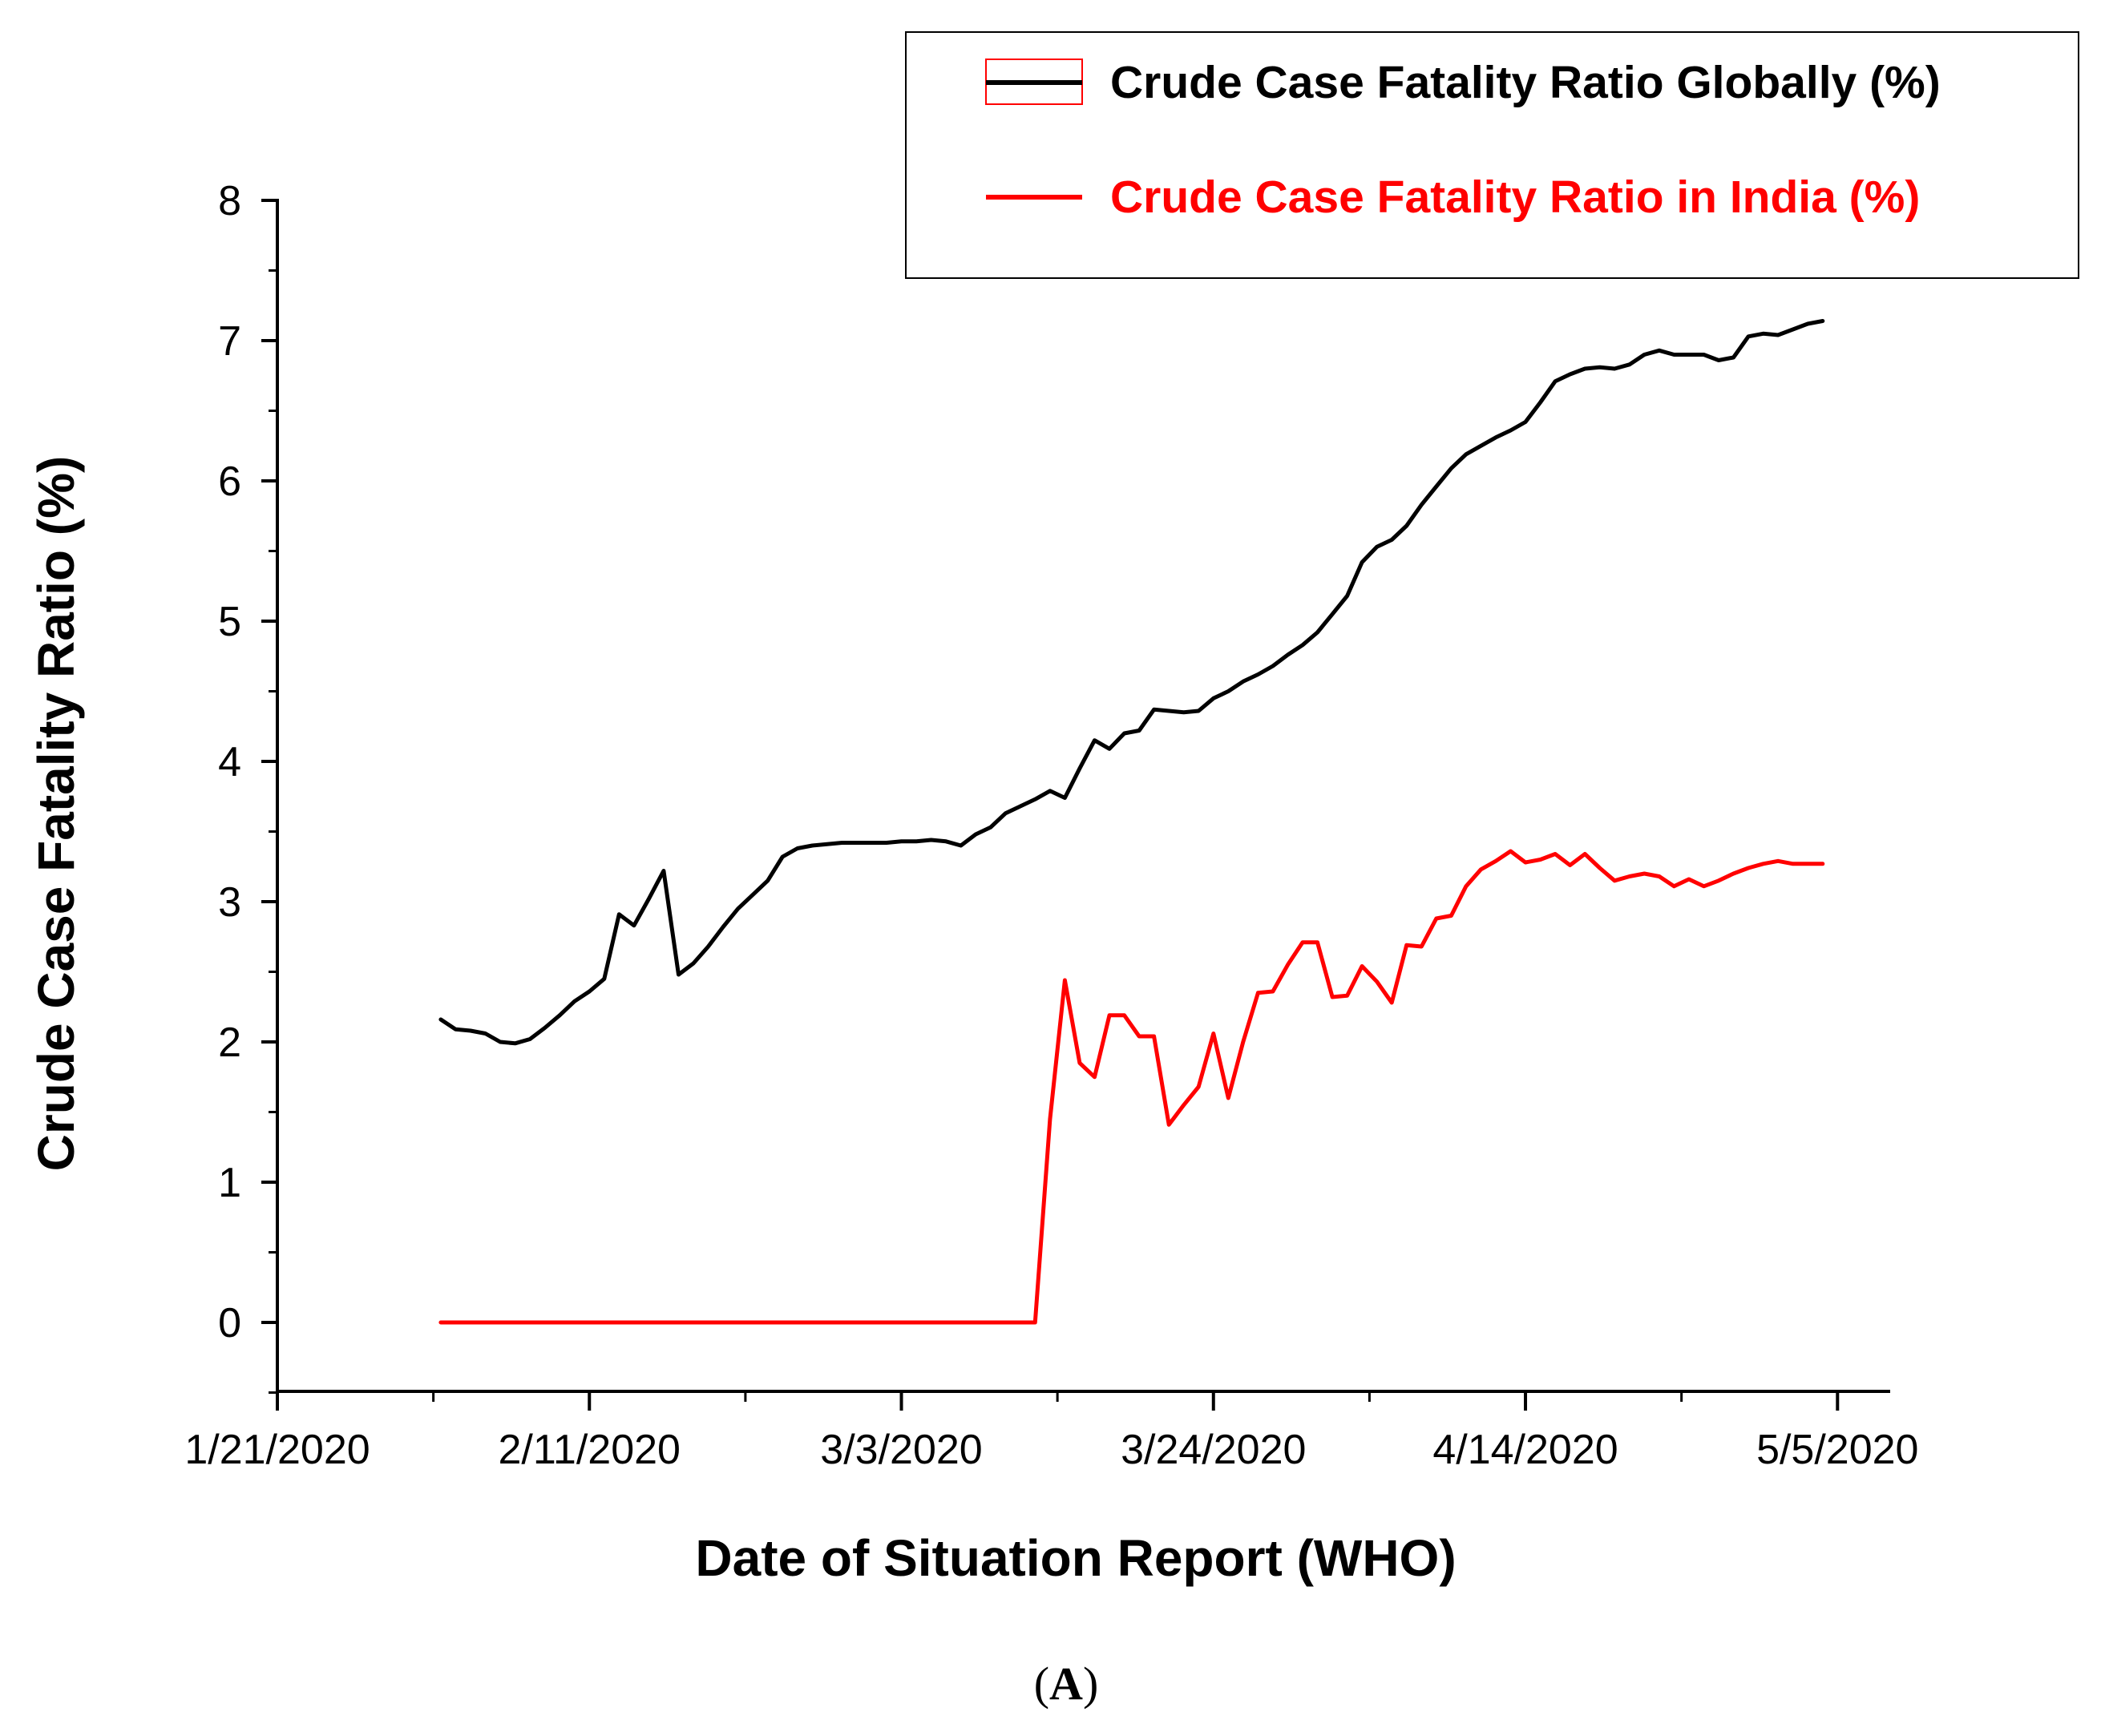 This screenshot has height=1736, width=2101. What do you see at coordinates (590, 1450) in the screenshot?
I see `x-tick-label-1: 2/11/2020` at bounding box center [590, 1450].